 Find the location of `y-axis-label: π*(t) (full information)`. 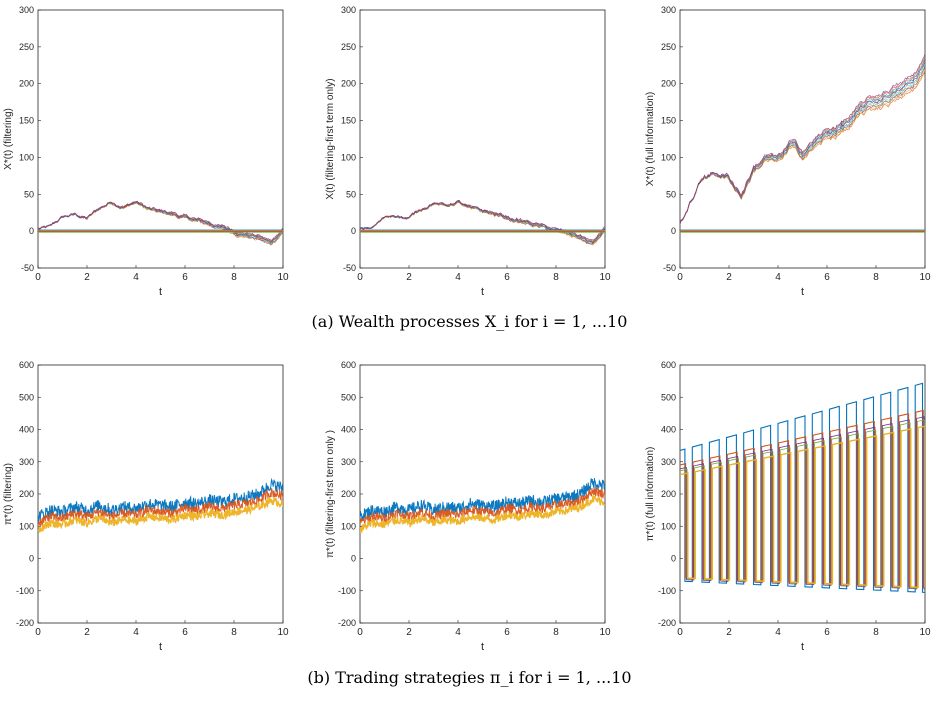

y-axis-label: π*(t) (full information) is located at coordinates (650, 494).